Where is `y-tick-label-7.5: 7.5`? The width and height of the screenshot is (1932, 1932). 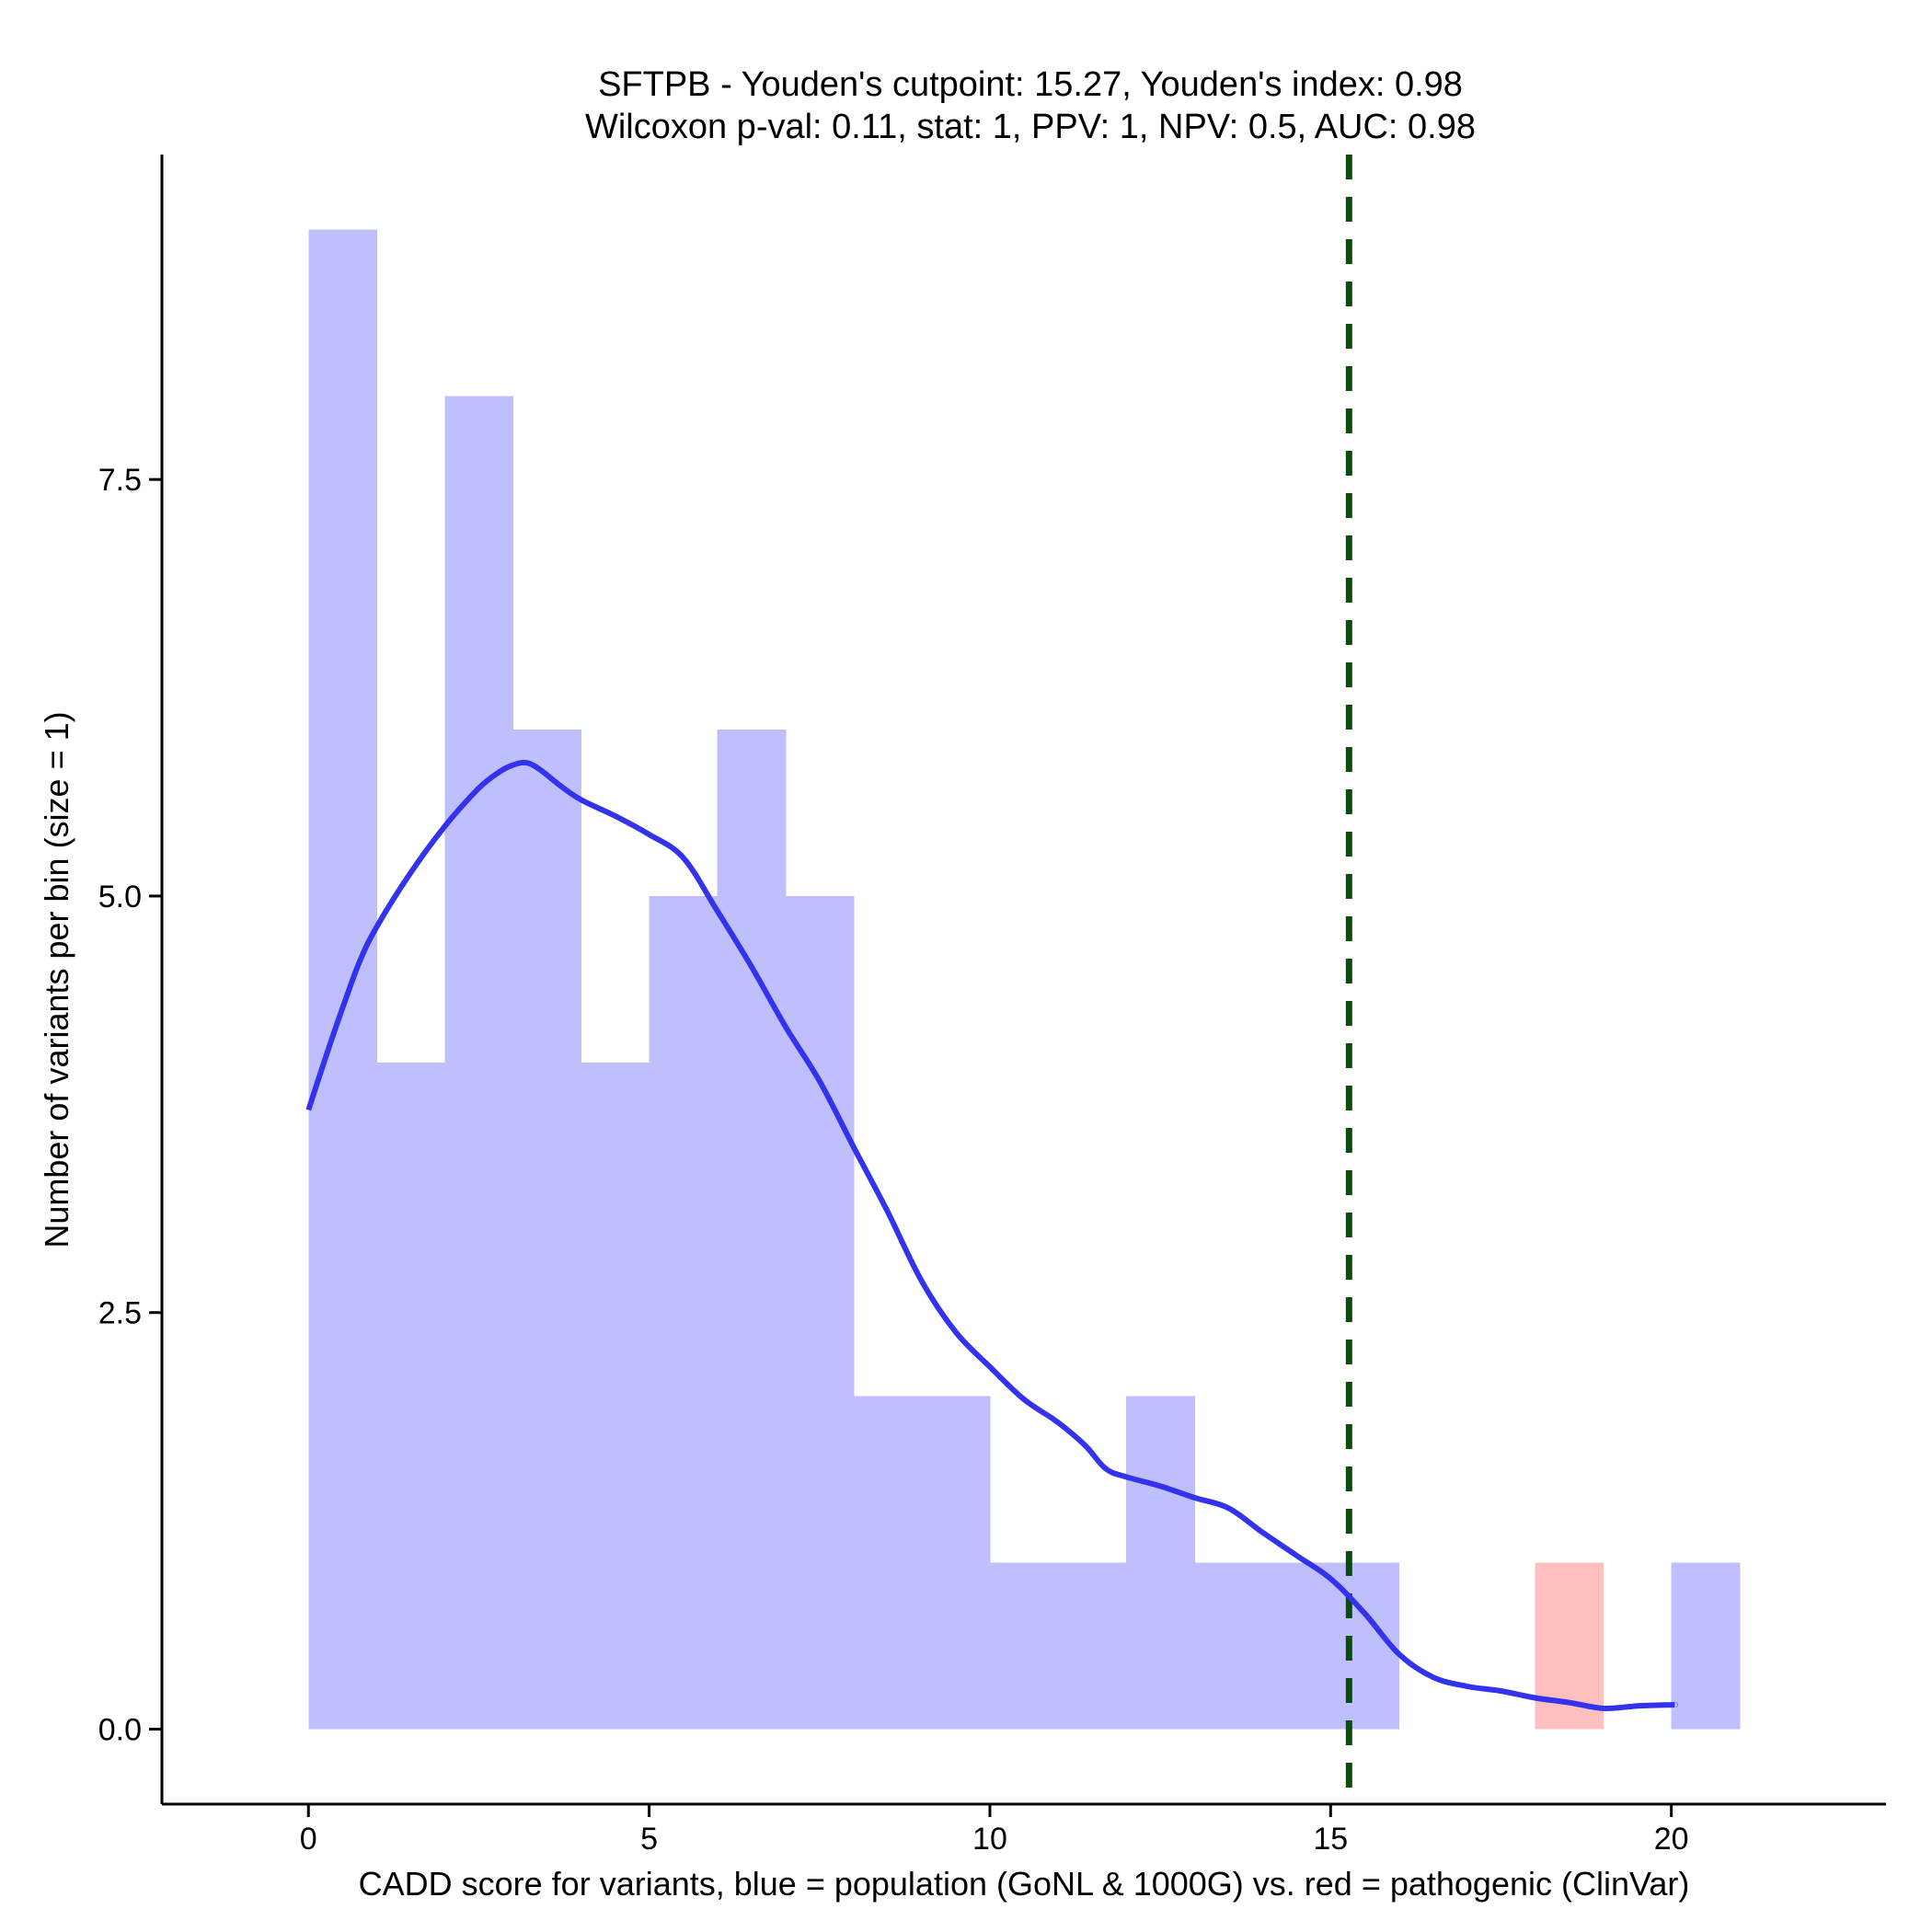
y-tick-label-7.5: 7.5 is located at coordinates (120, 480).